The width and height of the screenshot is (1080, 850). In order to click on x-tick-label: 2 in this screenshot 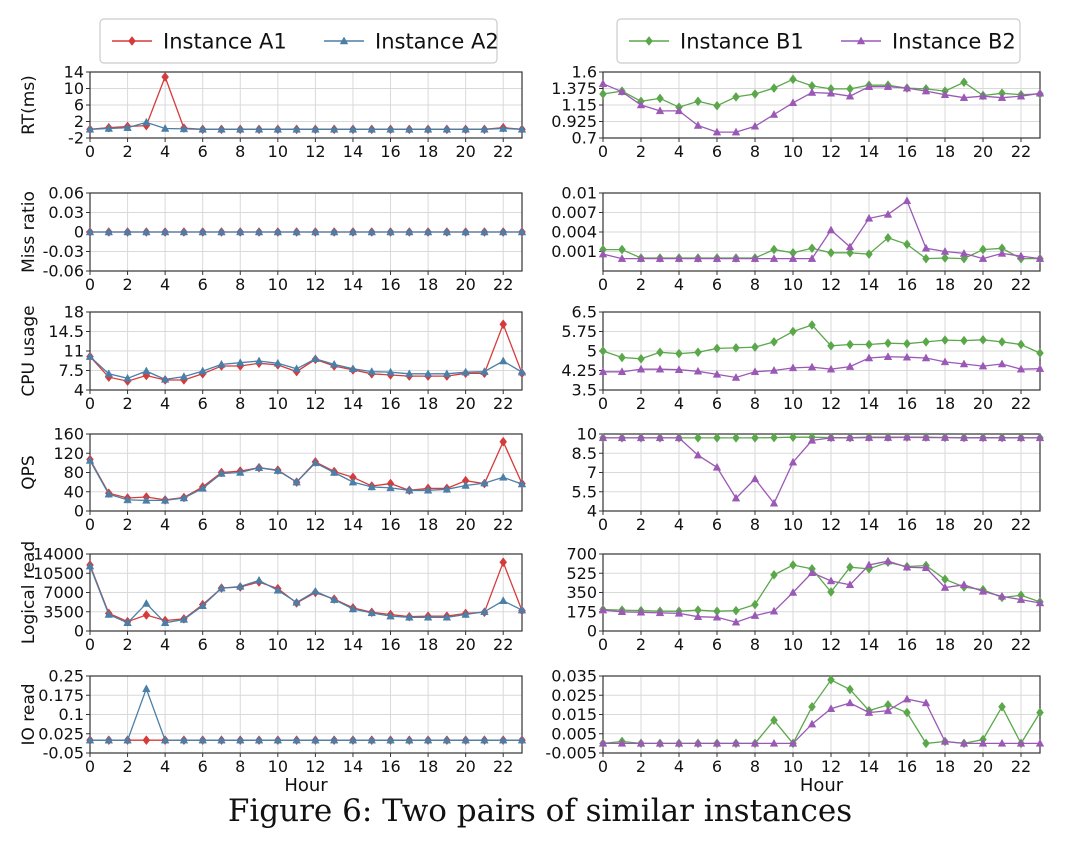, I will do `click(641, 284)`.